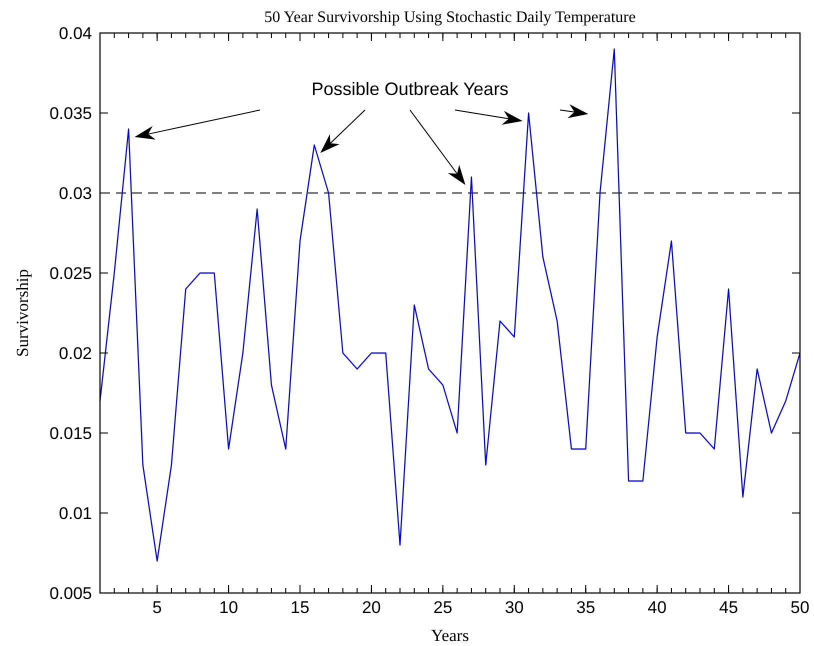  What do you see at coordinates (22, 313) in the screenshot?
I see `y-axis-title: Survivorship` at bounding box center [22, 313].